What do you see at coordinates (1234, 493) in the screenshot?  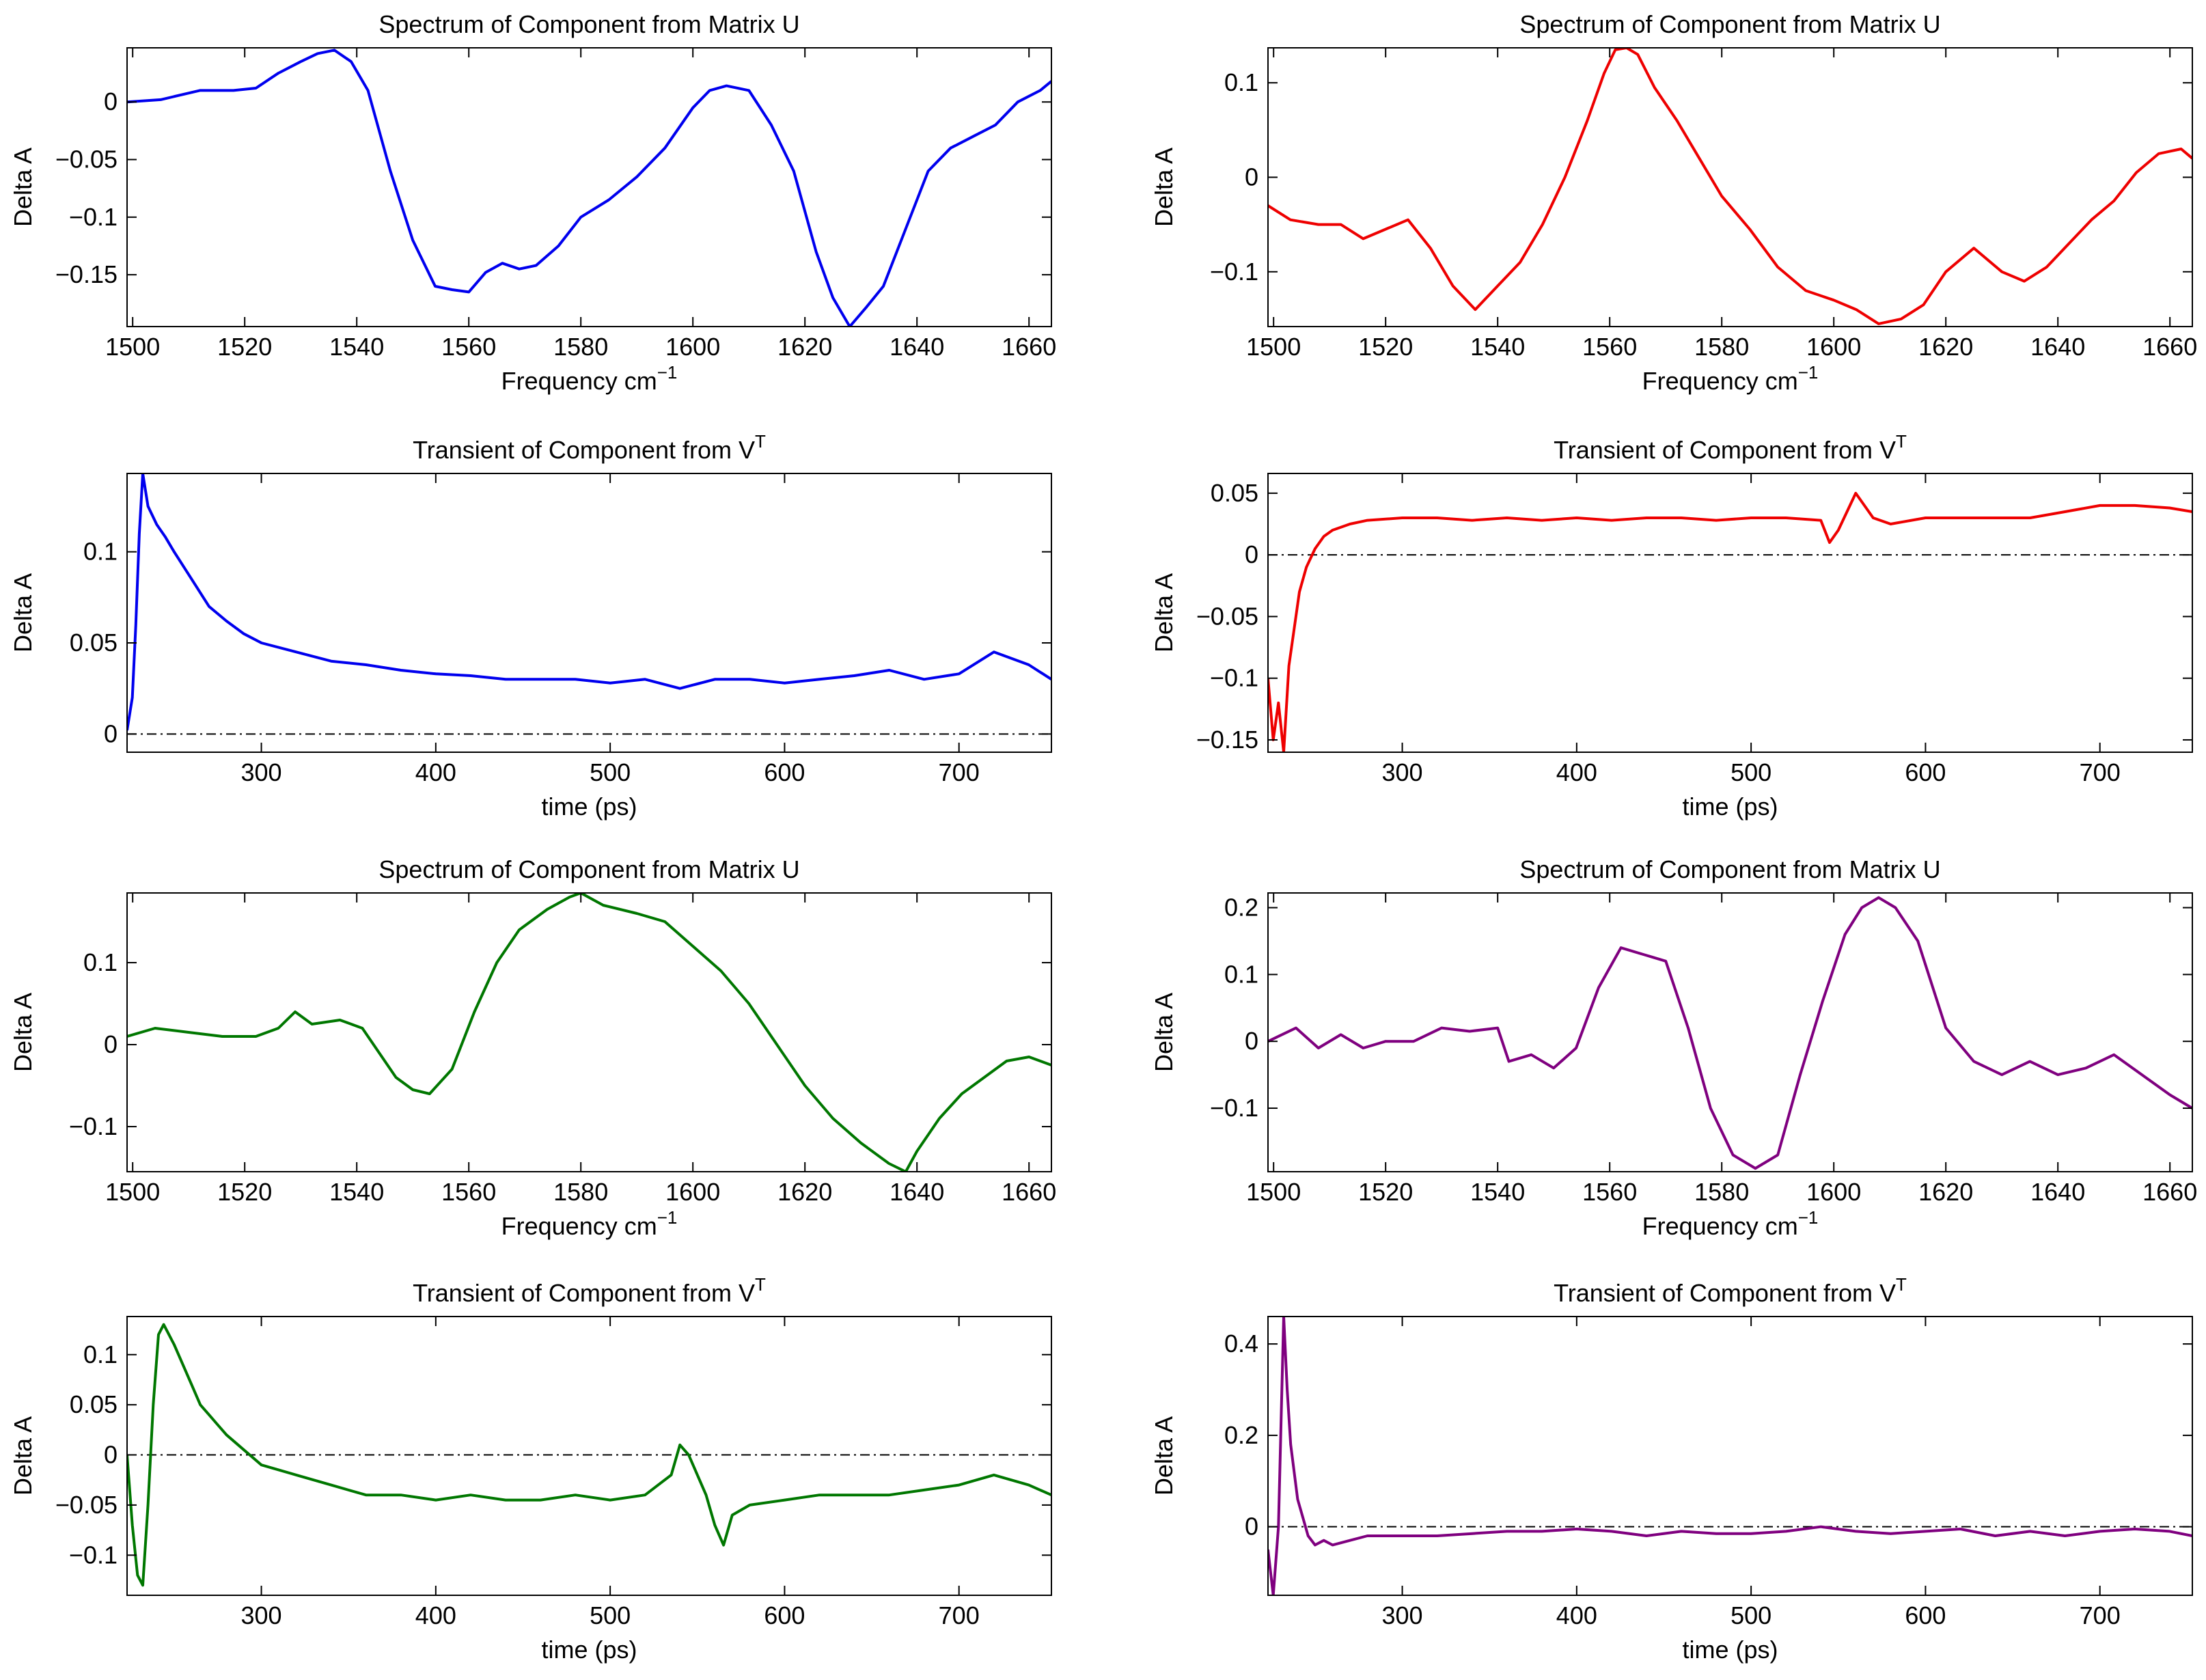 I see `y-tick-label: 0.05` at bounding box center [1234, 493].